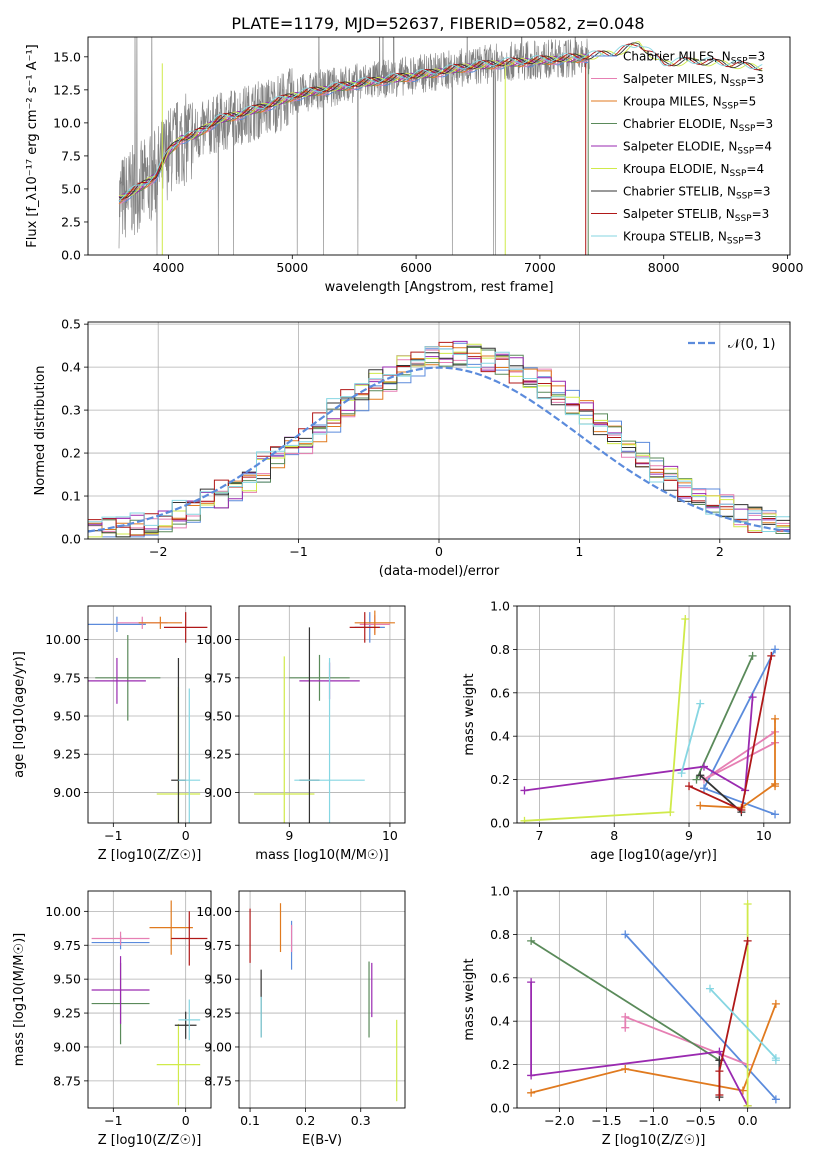 Image resolution: width=819 pixels, height=1170 pixels. Describe the element at coordinates (390, 835) in the screenshot. I see `x-tick-label: 10` at that location.